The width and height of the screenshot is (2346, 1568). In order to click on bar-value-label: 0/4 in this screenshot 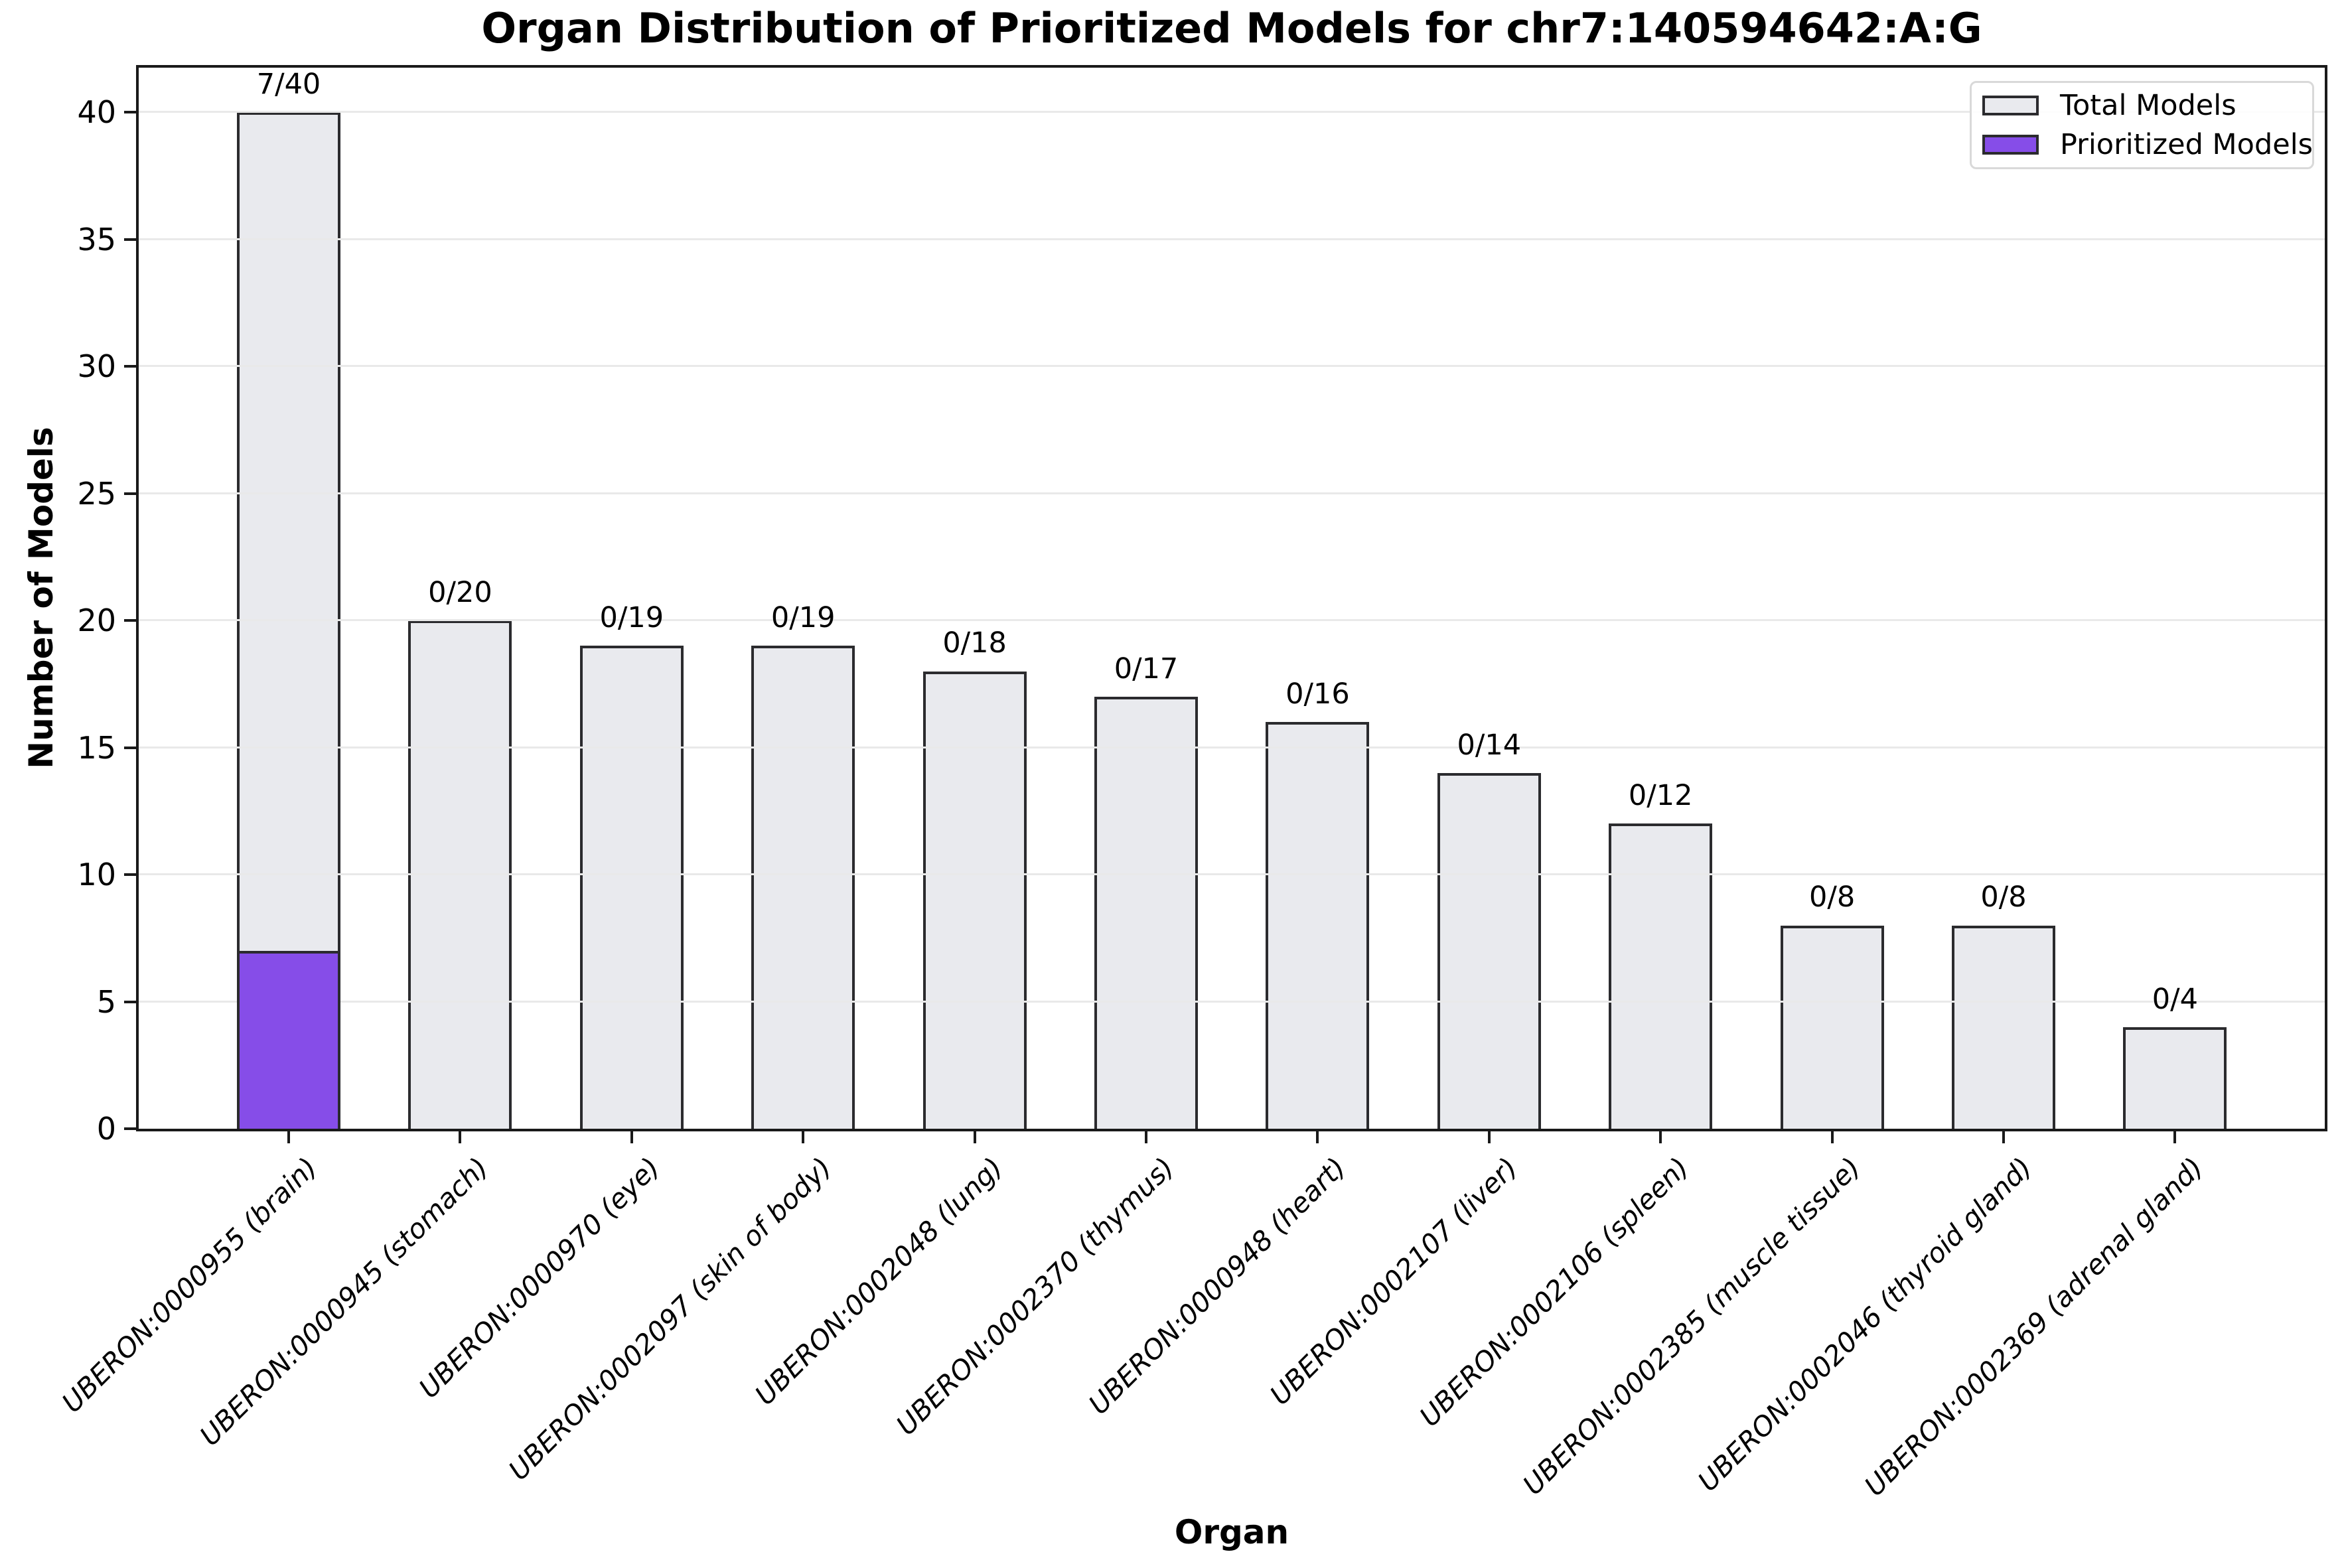, I will do `click(2175, 999)`.